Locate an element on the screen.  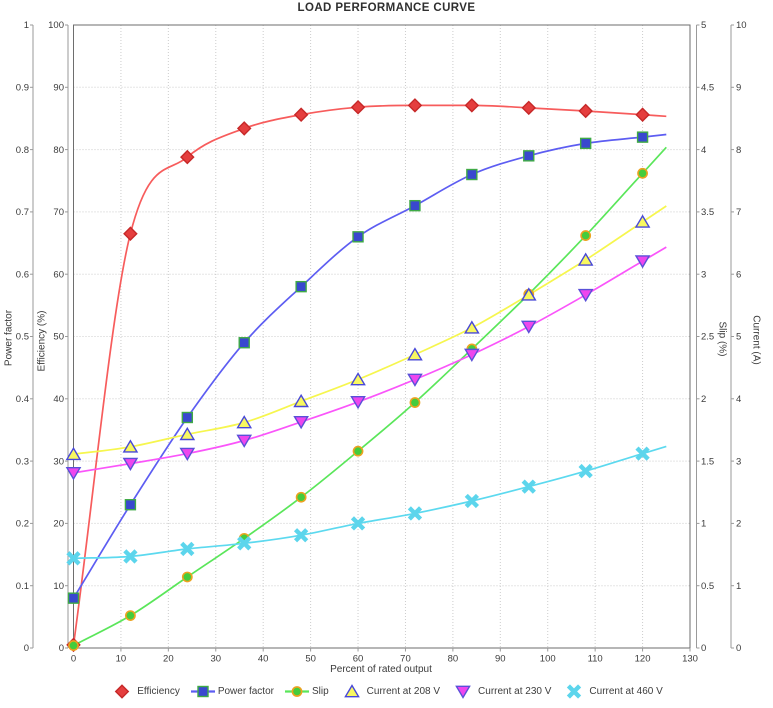
svg-text: 0.6 is located at coordinates (22, 274).